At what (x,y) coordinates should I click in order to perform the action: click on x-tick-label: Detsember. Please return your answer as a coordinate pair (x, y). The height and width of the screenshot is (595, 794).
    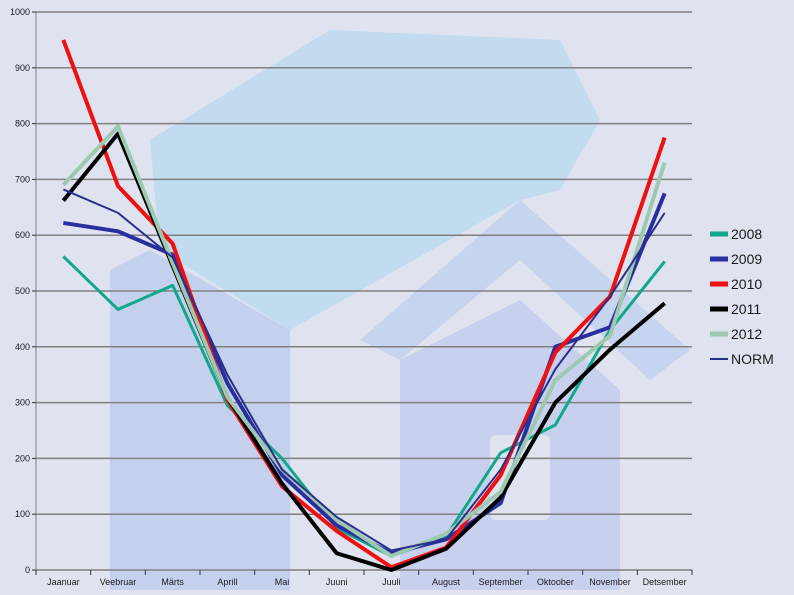
    Looking at the image, I should click on (665, 582).